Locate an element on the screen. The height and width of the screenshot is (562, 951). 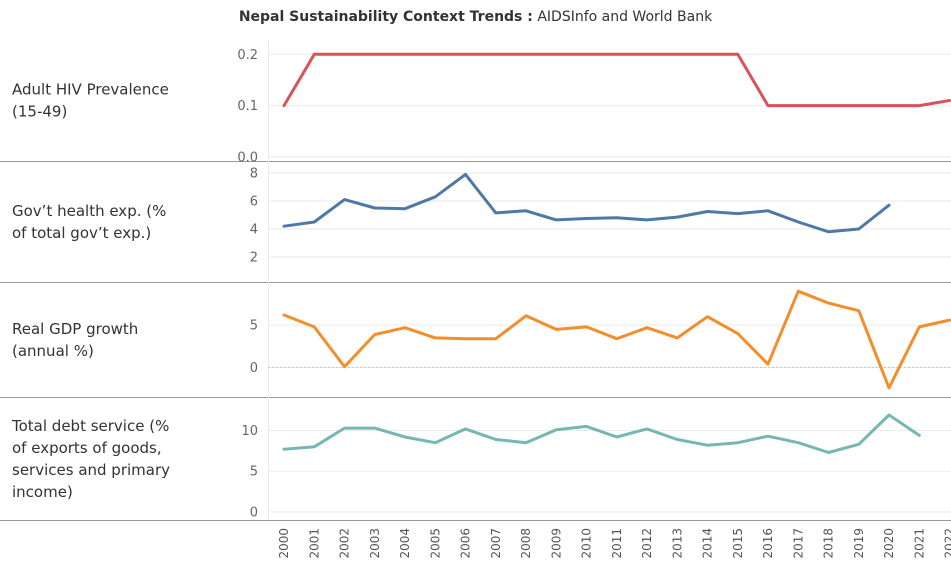
chart-title-bold: Nepal Sustainability Context Trends : is located at coordinates (385, 17).